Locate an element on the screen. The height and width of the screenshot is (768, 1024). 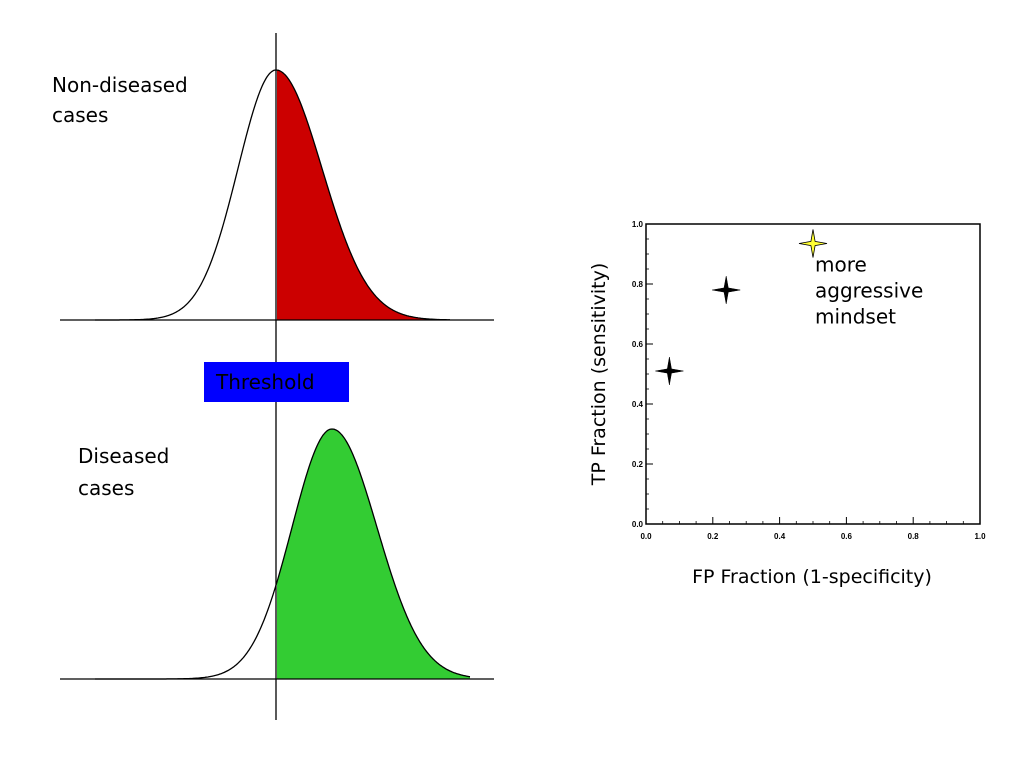
nondiseased-label-line1: Non-diseased is located at coordinates (120, 85).